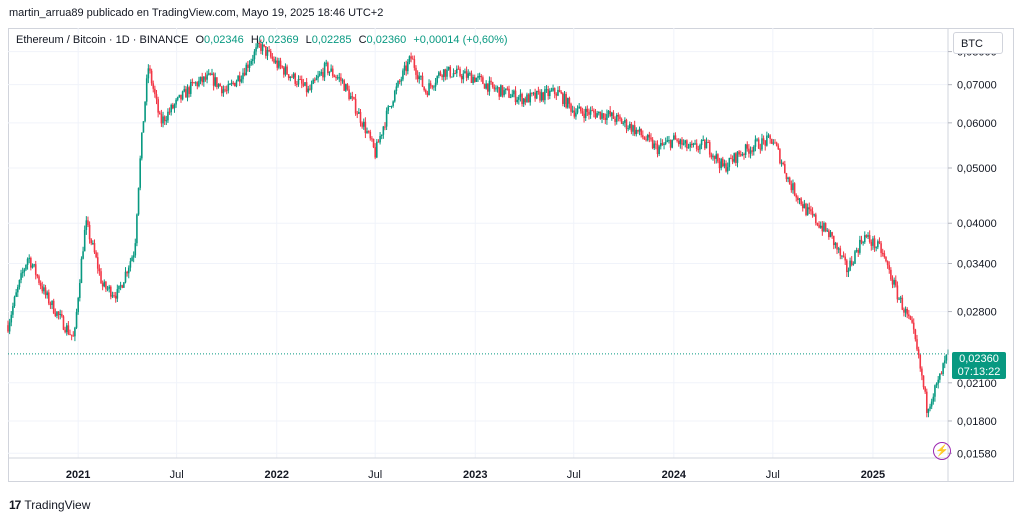 The width and height of the screenshot is (1024, 522). I want to click on x-tick-label: Jul, so click(773, 475).